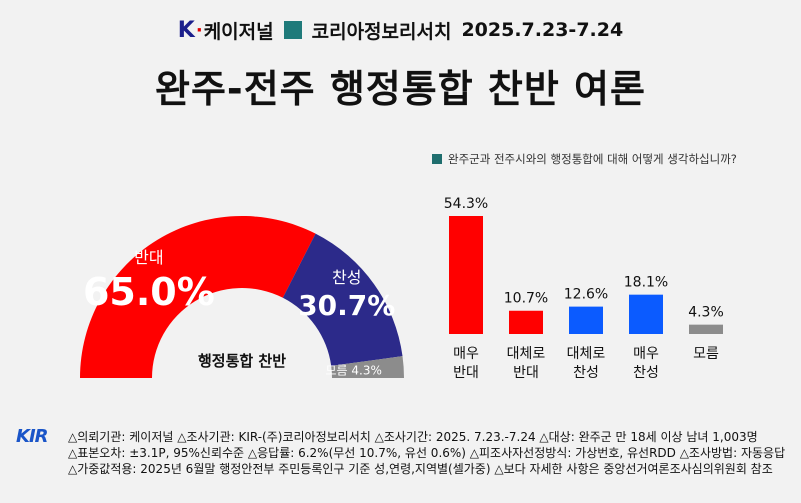 Image resolution: width=801 pixels, height=503 pixels. I want to click on bar-category-label: 모름, so click(706, 354).